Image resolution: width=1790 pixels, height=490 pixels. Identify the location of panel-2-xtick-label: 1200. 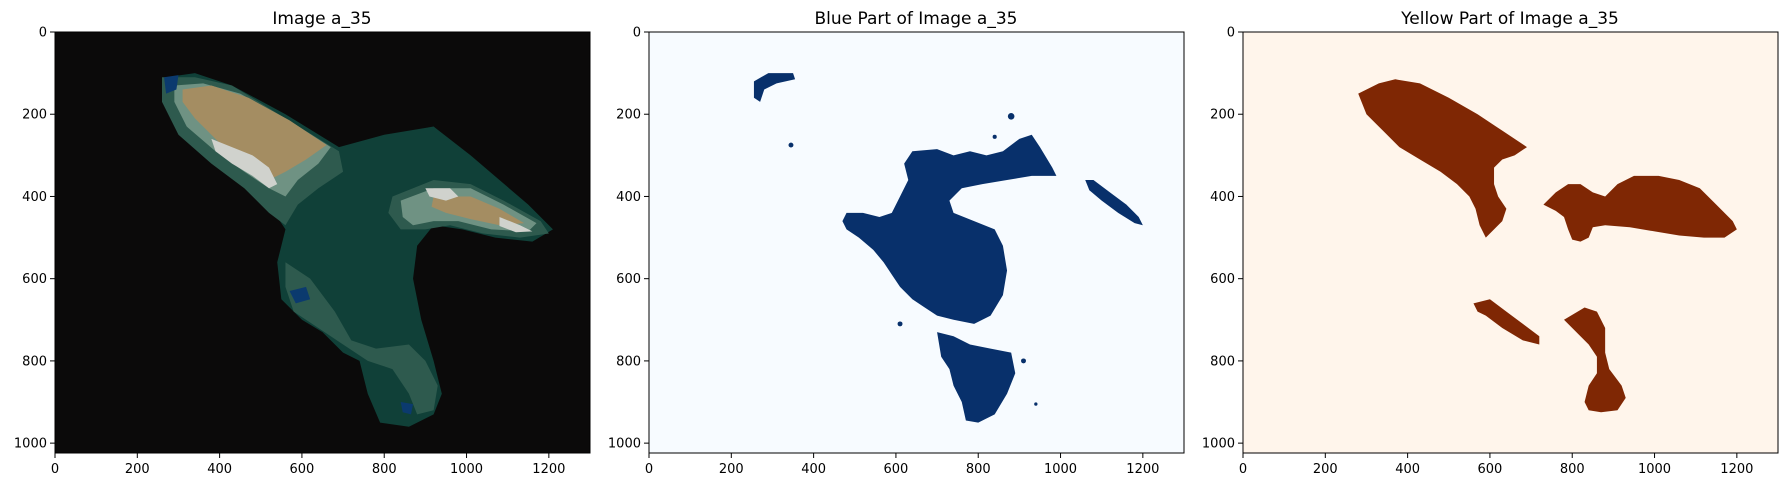
(1142, 469).